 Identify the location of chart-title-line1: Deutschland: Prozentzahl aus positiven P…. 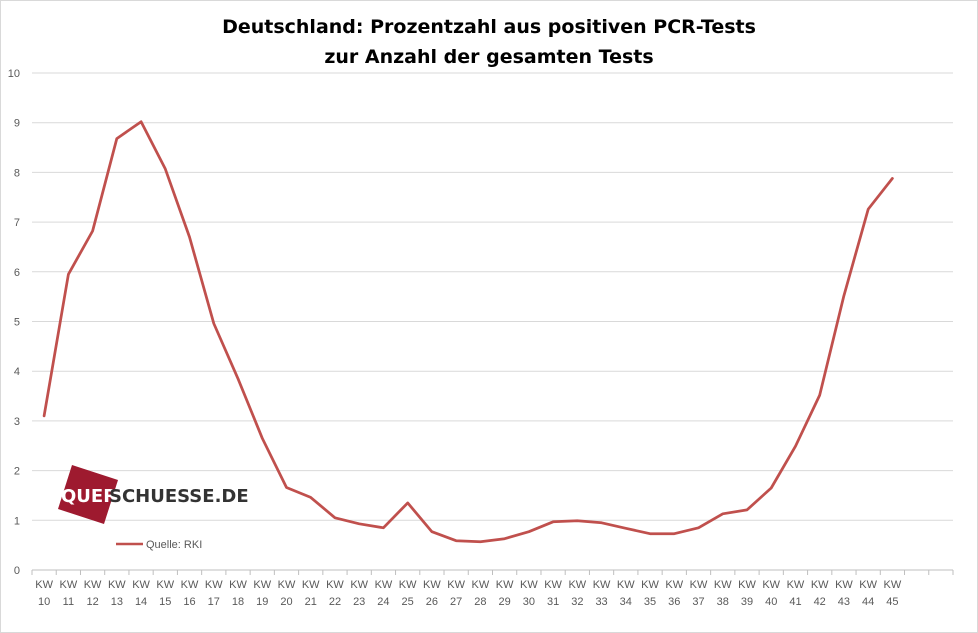
(489, 27).